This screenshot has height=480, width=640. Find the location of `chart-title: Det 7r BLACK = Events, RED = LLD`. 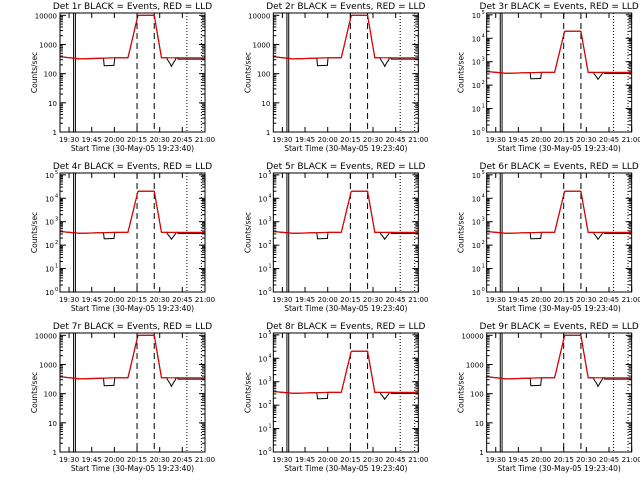

chart-title: Det 7r BLACK = Events, RED = LLD is located at coordinates (132, 327).